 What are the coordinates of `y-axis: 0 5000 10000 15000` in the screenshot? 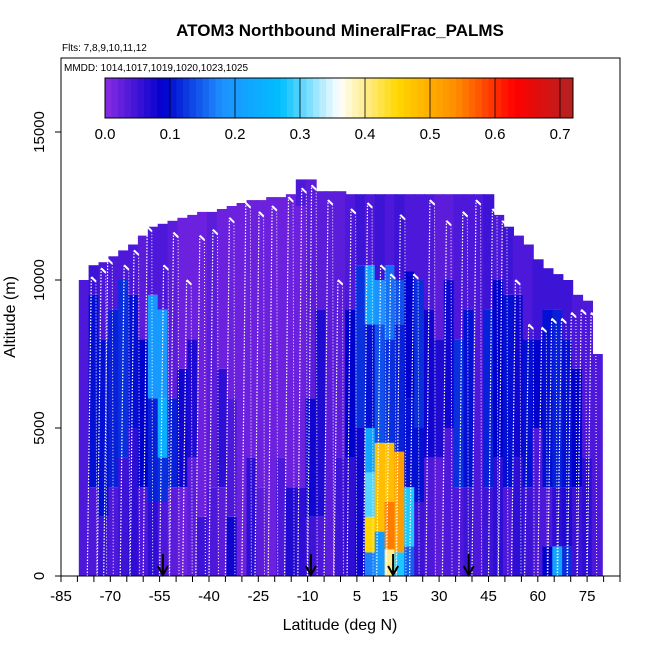 It's located at (46, 345).